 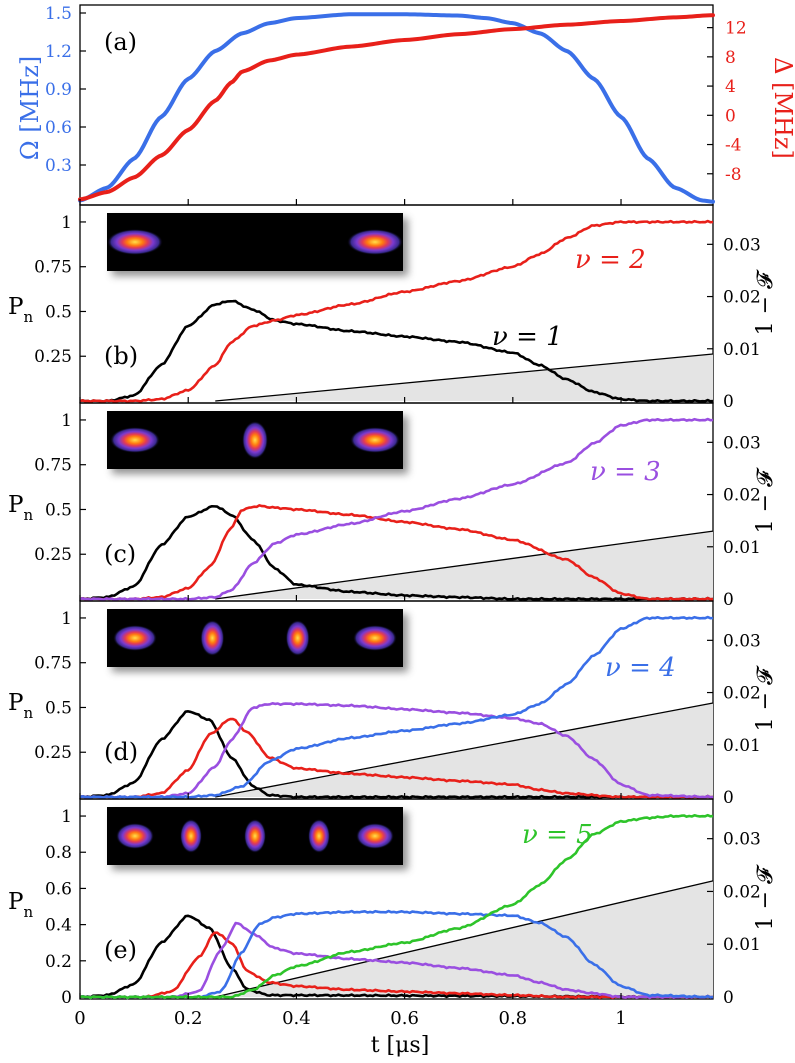 I want to click on panel-d-nu-label: ν = 4, so click(x=640, y=668).